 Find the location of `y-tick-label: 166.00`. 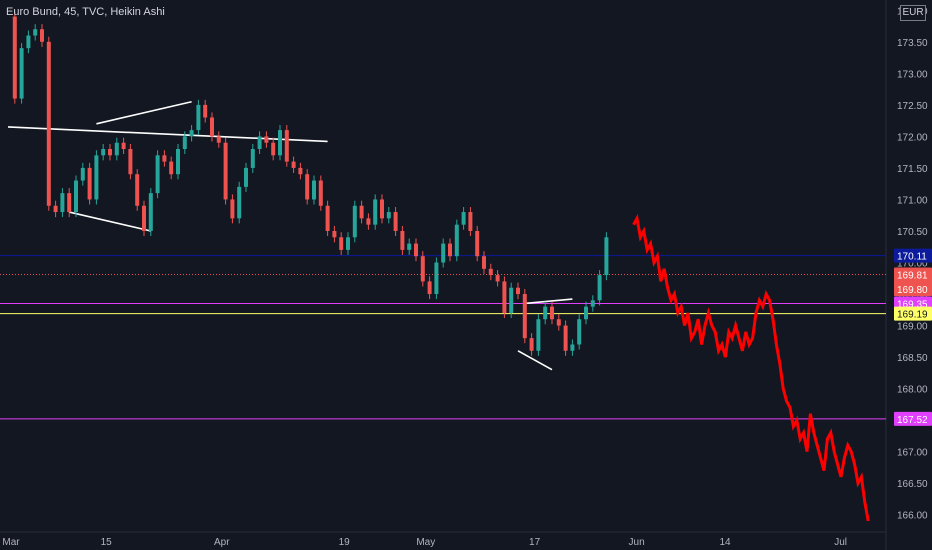

y-tick-label: 166.00 is located at coordinates (912, 516).